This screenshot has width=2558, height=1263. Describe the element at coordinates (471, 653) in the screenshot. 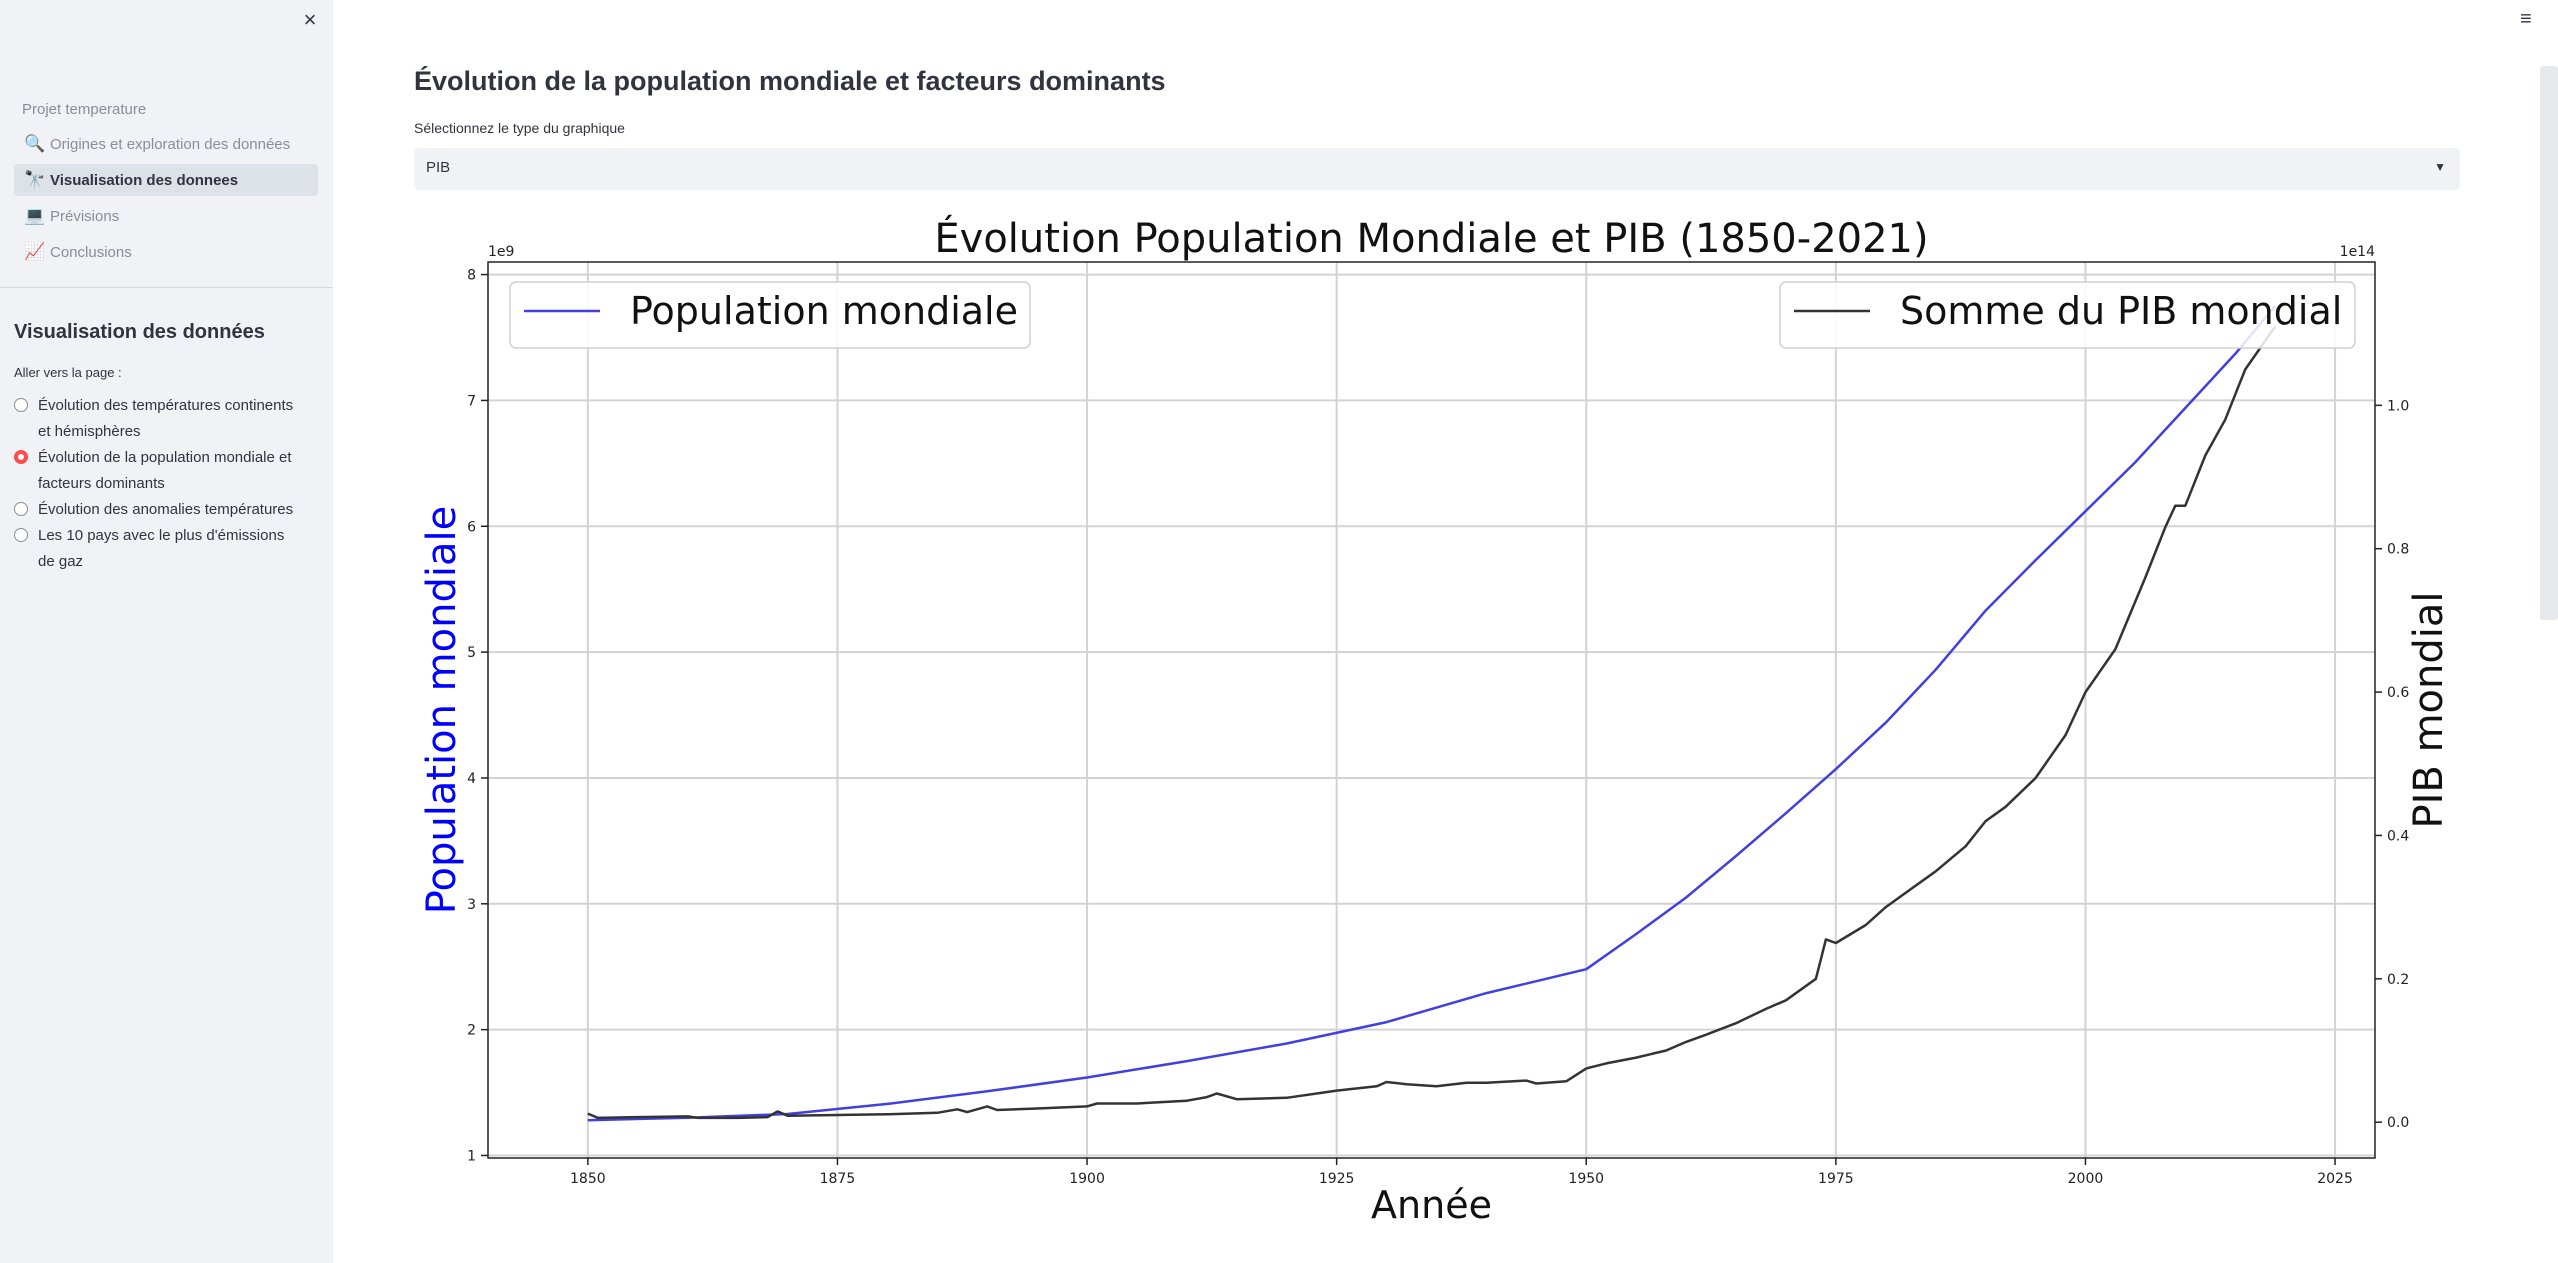

I see `y-tick-label: 5` at that location.